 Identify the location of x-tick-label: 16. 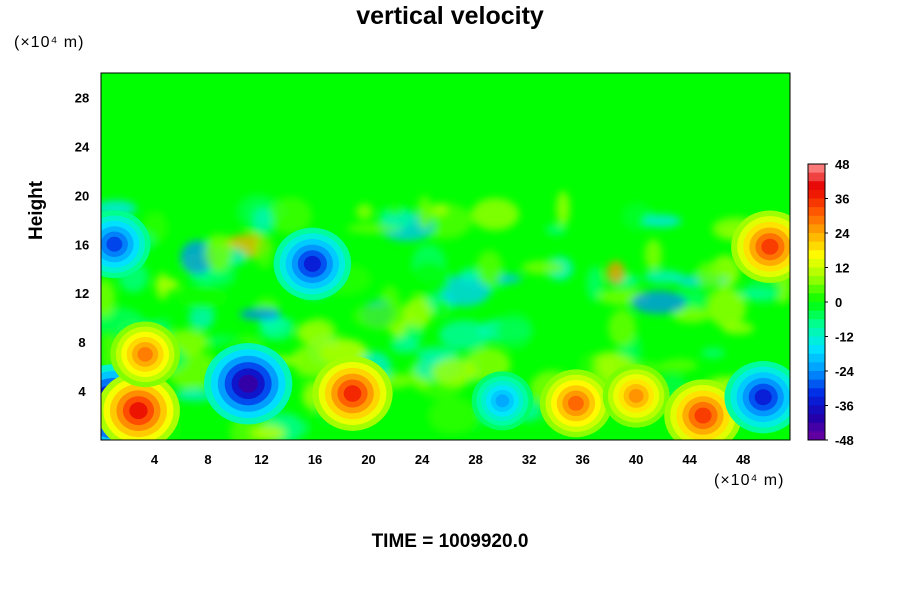
(315, 459).